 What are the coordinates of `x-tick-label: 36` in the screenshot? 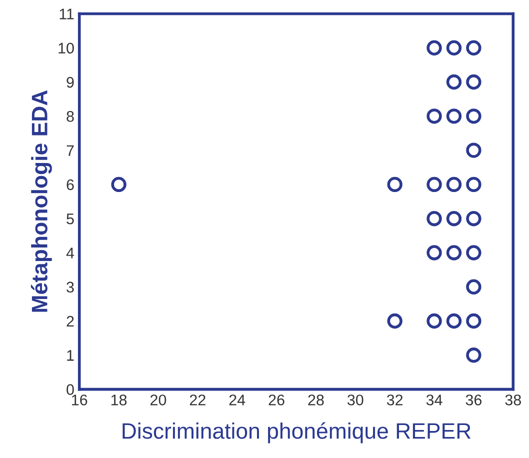 It's located at (474, 400).